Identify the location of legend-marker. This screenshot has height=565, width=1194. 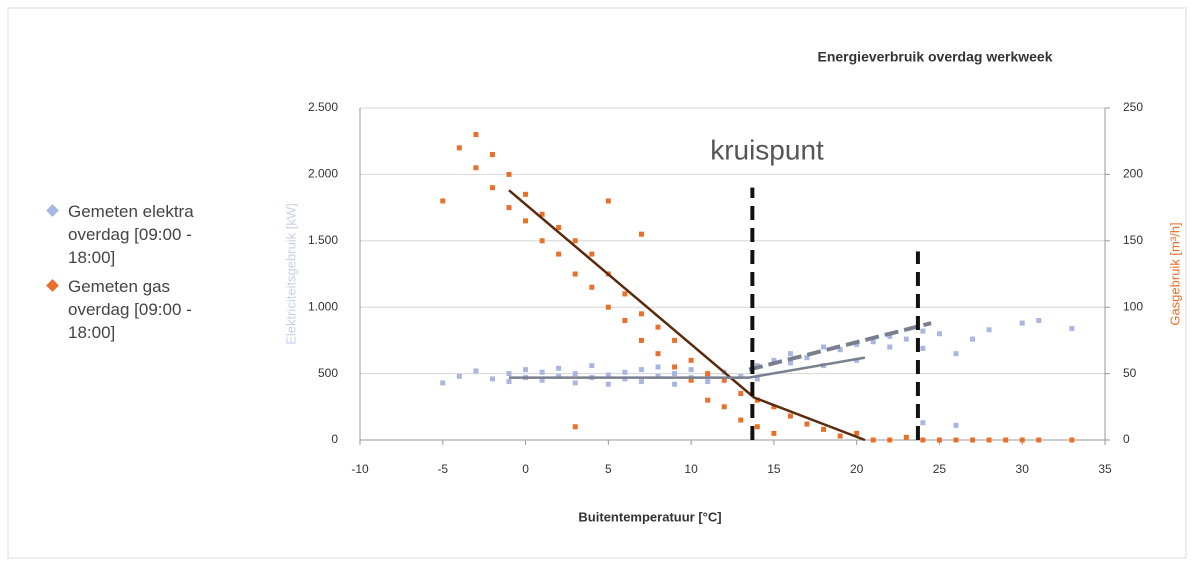
(52, 210).